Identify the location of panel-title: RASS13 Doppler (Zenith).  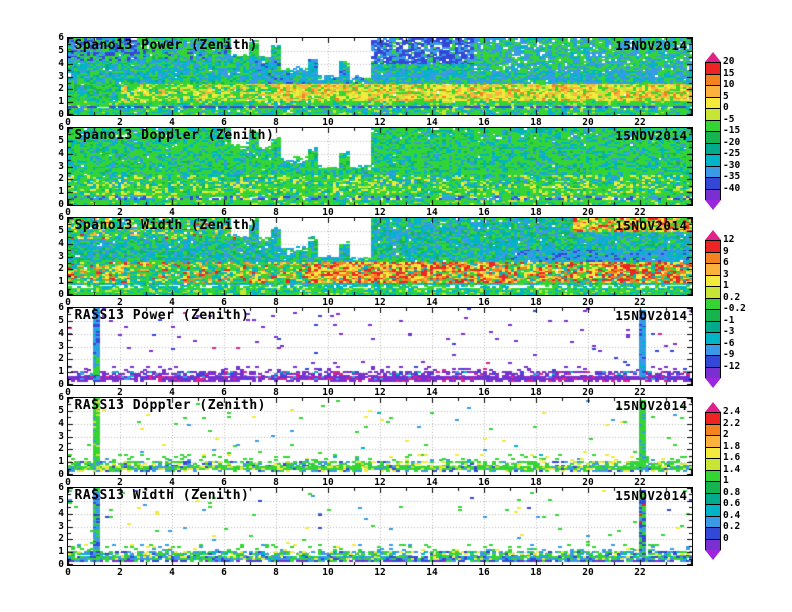
(170, 405).